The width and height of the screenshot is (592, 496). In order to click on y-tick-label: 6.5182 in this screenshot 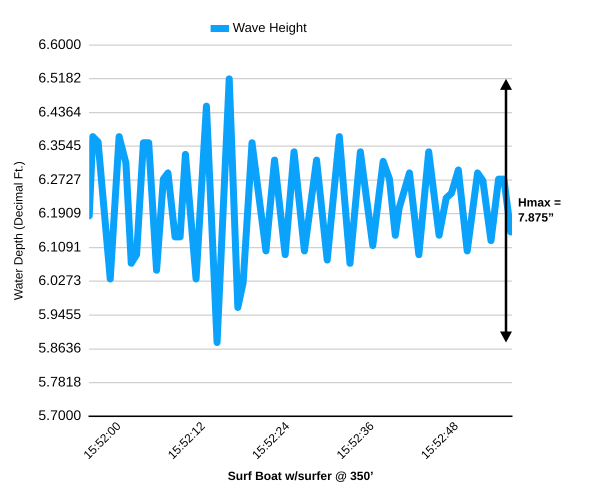, I will do `click(60, 78)`.